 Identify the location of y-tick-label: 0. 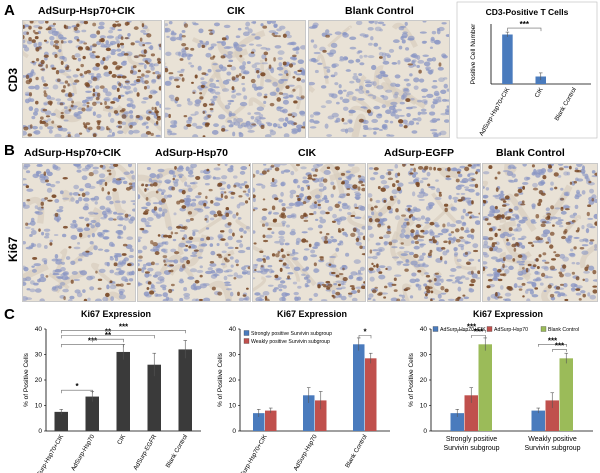
(234, 431).